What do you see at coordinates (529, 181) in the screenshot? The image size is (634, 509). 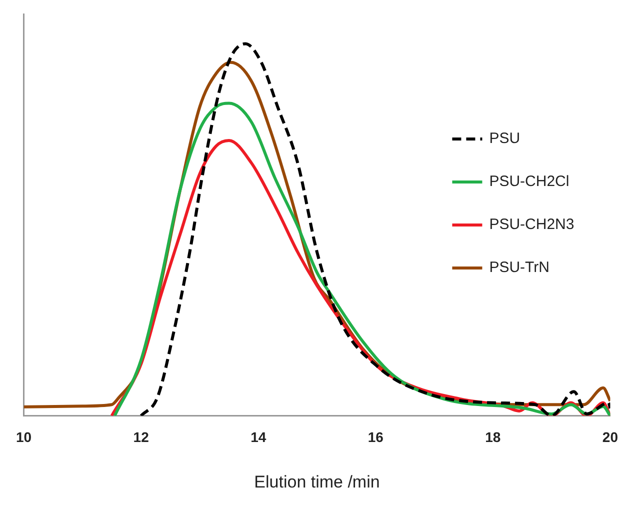 I see `legend-label: PSU-CH2Cl` at bounding box center [529, 181].